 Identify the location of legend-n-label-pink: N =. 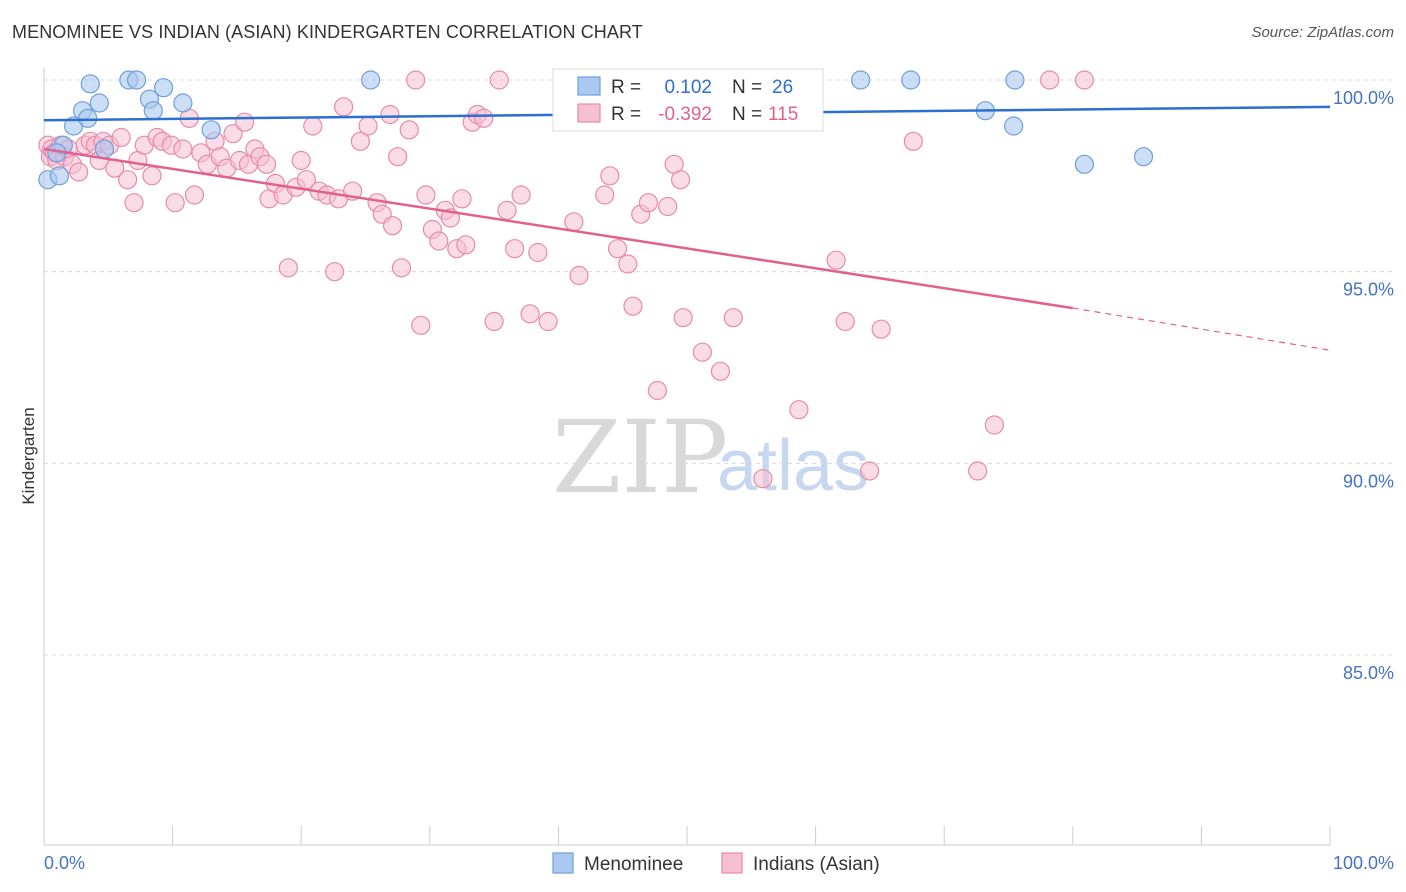
(747, 114).